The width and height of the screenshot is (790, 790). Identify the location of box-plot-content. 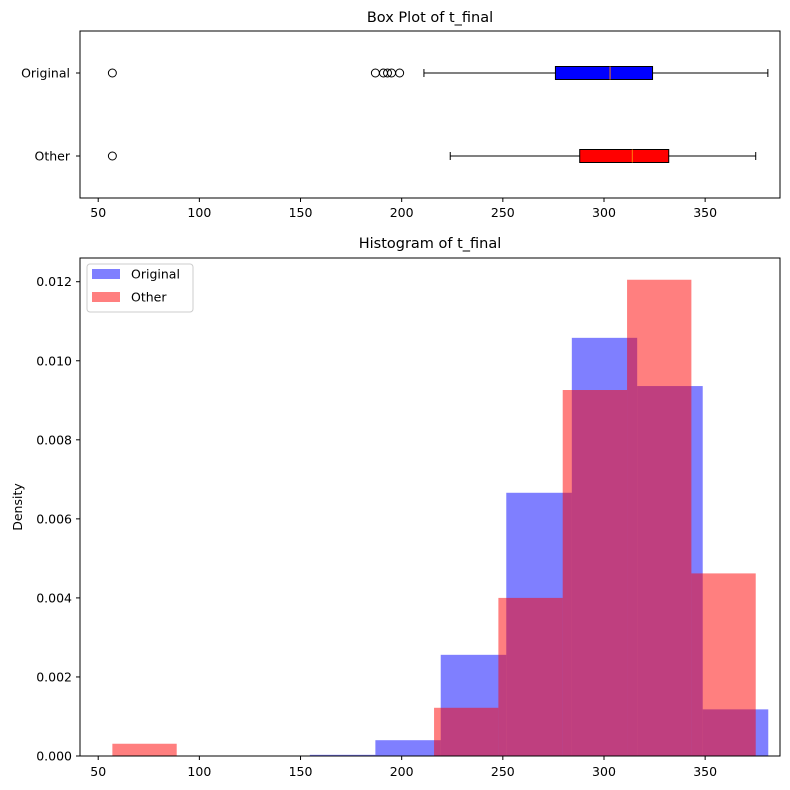
(438, 114).